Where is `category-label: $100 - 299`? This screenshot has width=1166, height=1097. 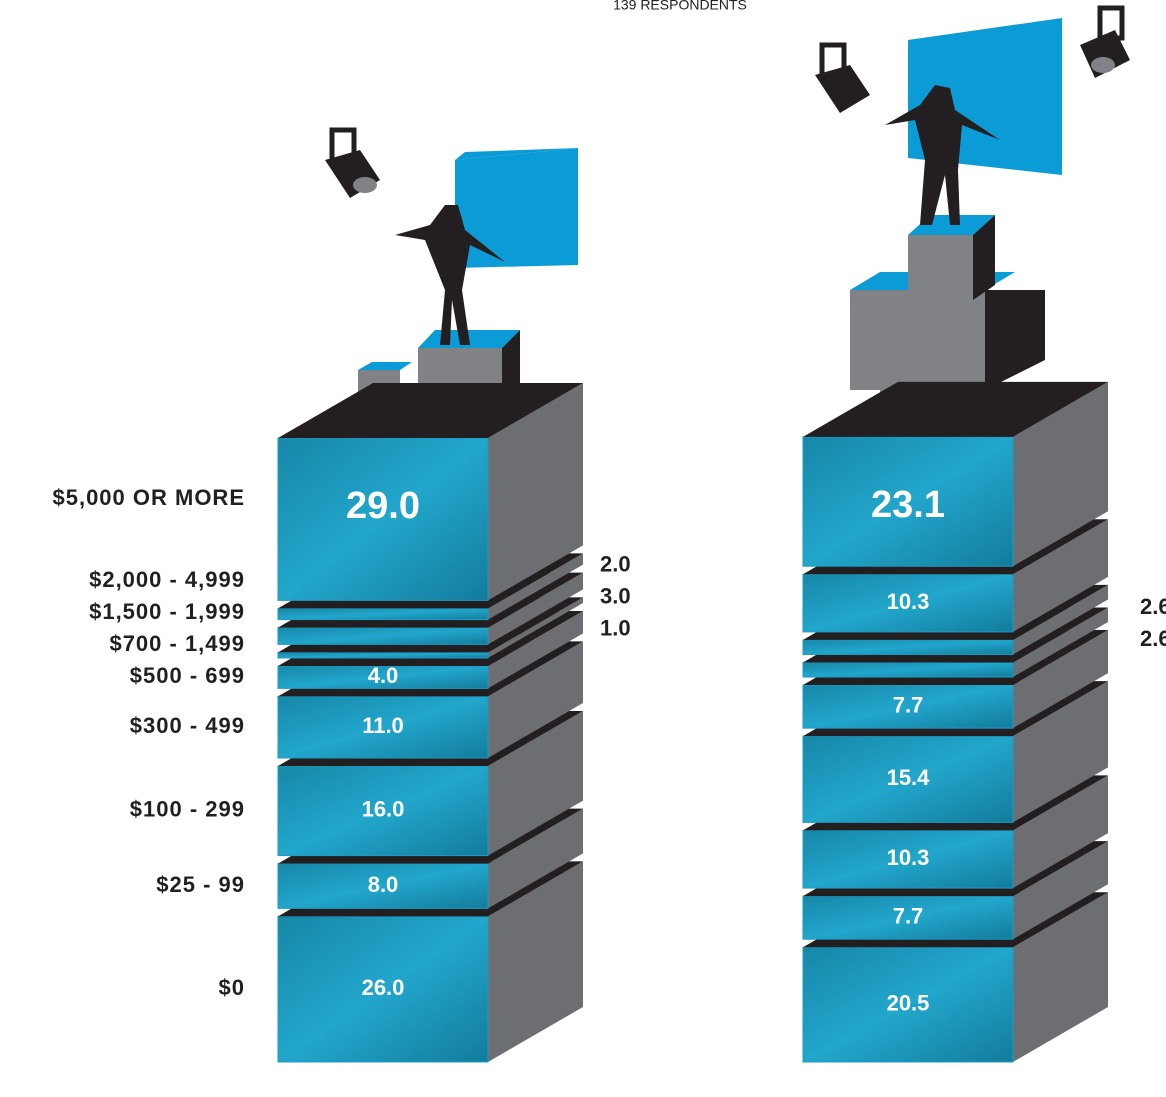
category-label: $100 - 299 is located at coordinates (187, 809).